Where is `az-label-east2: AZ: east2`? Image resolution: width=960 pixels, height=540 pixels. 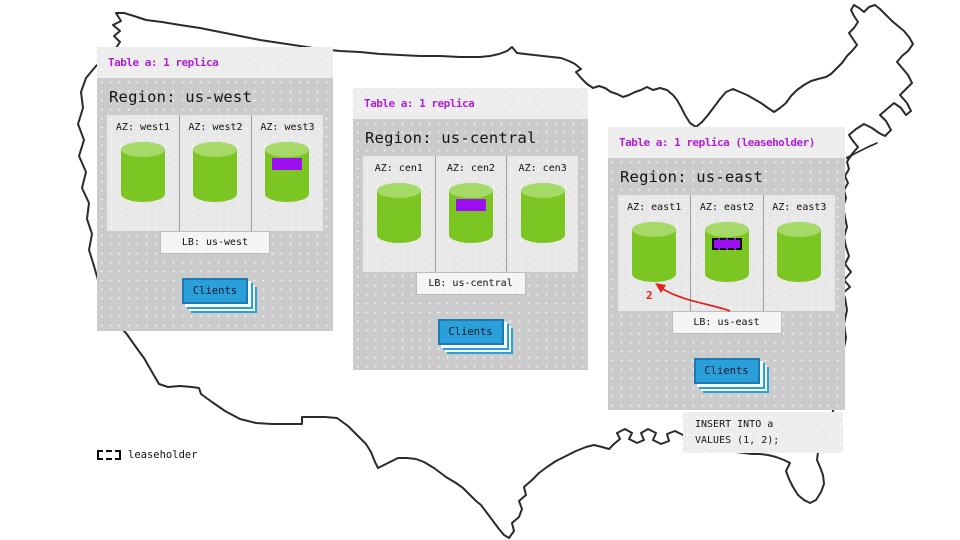 az-label-east2: AZ: east2 is located at coordinates (727, 207).